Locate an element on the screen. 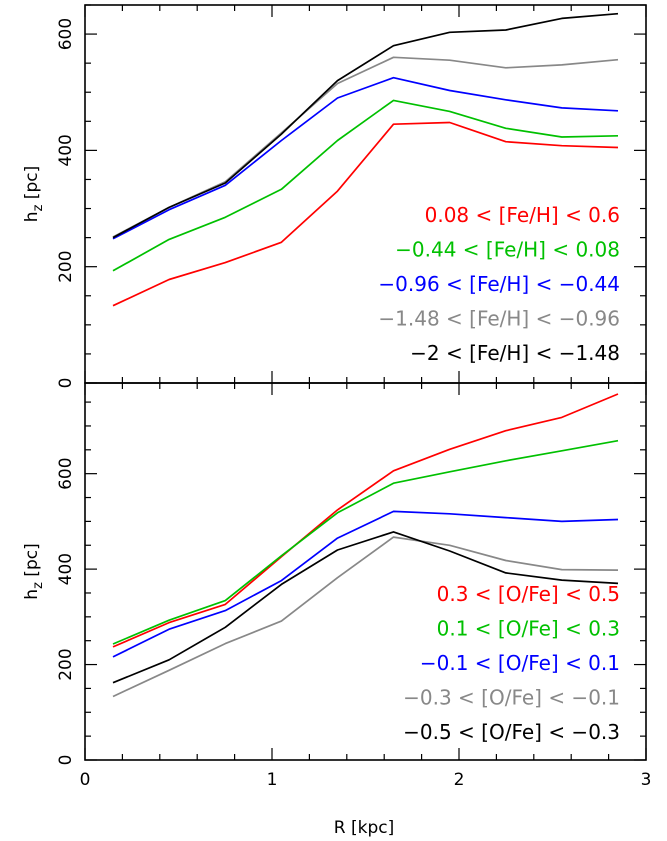  bottom-y-tick-label: 200 is located at coordinates (66, 664).